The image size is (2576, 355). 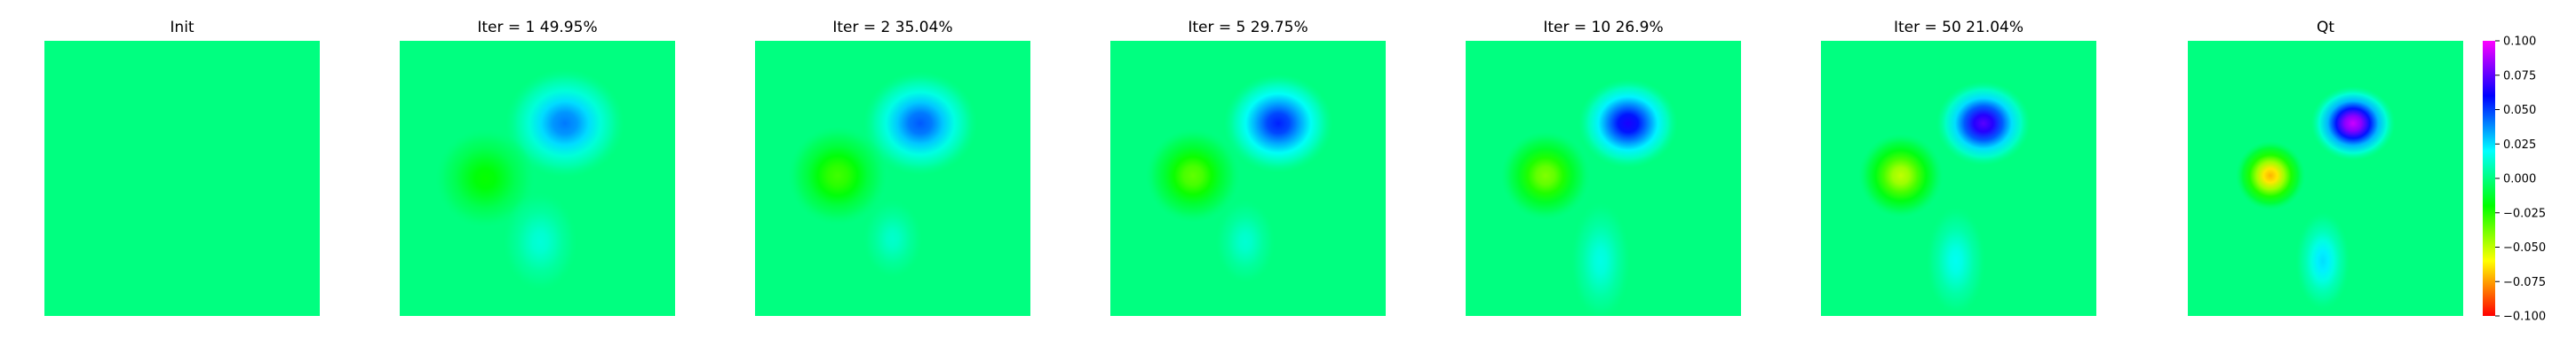 What do you see at coordinates (182, 27) in the screenshot?
I see `panel-title: Init` at bounding box center [182, 27].